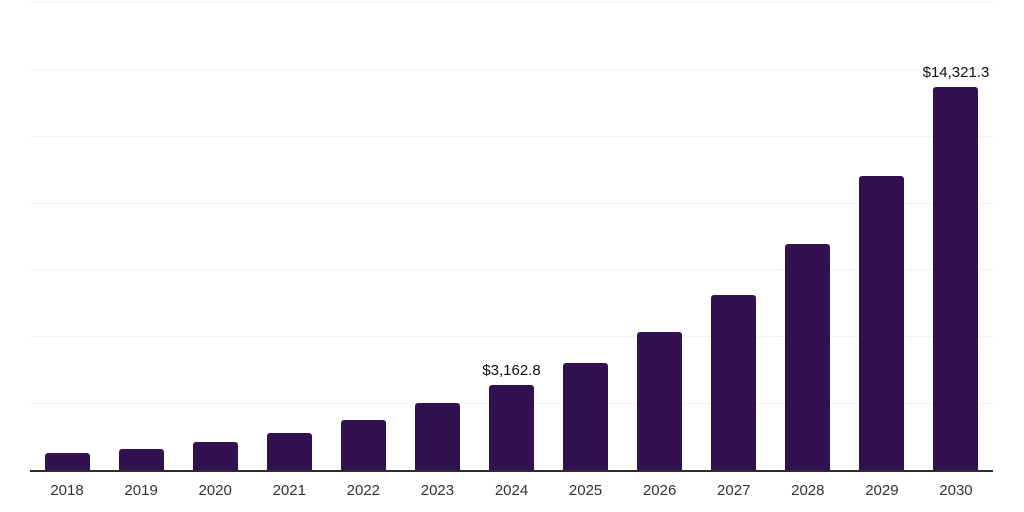  What do you see at coordinates (67, 236) in the screenshot?
I see `bar-slot-2018` at bounding box center [67, 236].